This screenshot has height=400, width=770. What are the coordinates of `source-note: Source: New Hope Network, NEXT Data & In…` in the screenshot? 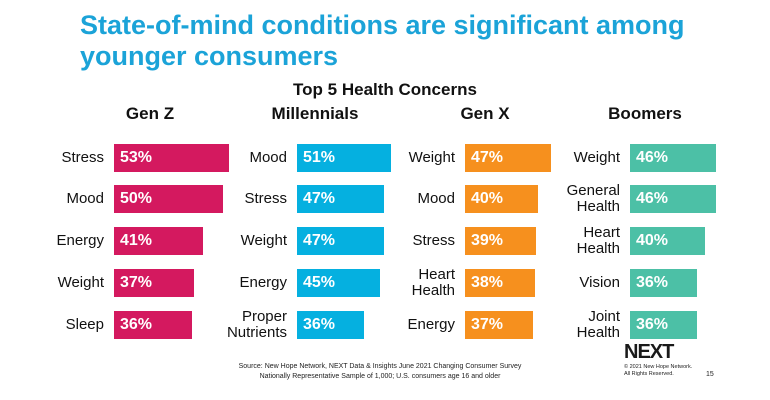 It's located at (380, 372).